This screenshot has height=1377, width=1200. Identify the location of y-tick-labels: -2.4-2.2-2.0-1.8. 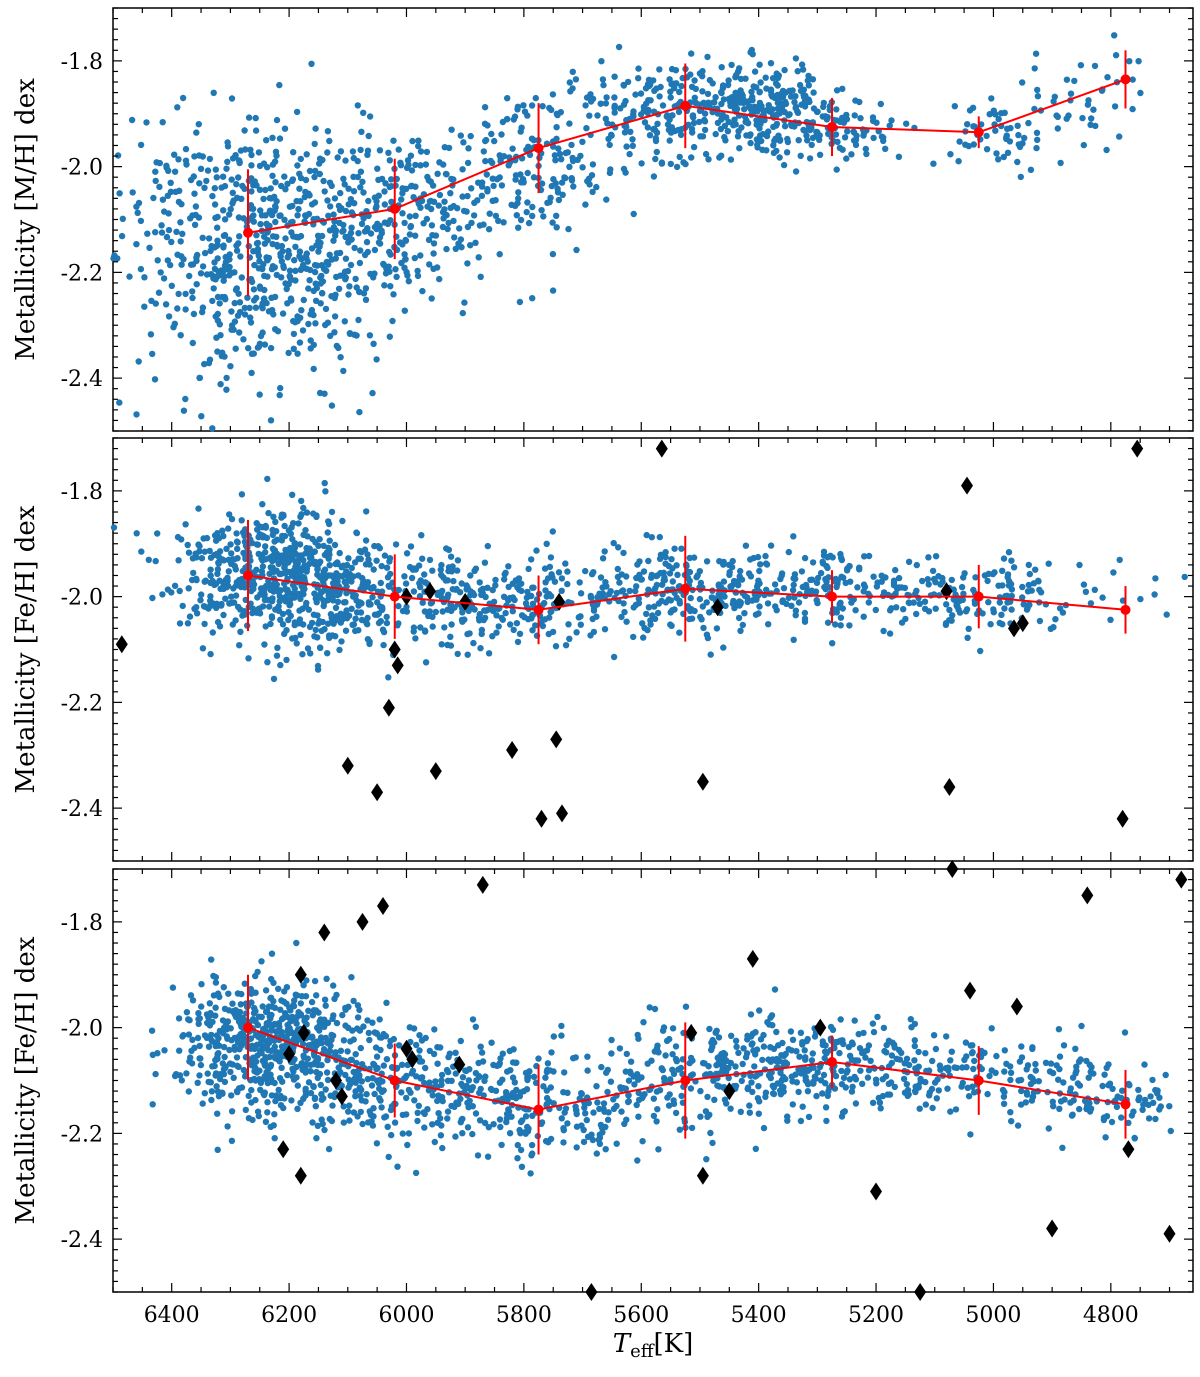
(82, 221).